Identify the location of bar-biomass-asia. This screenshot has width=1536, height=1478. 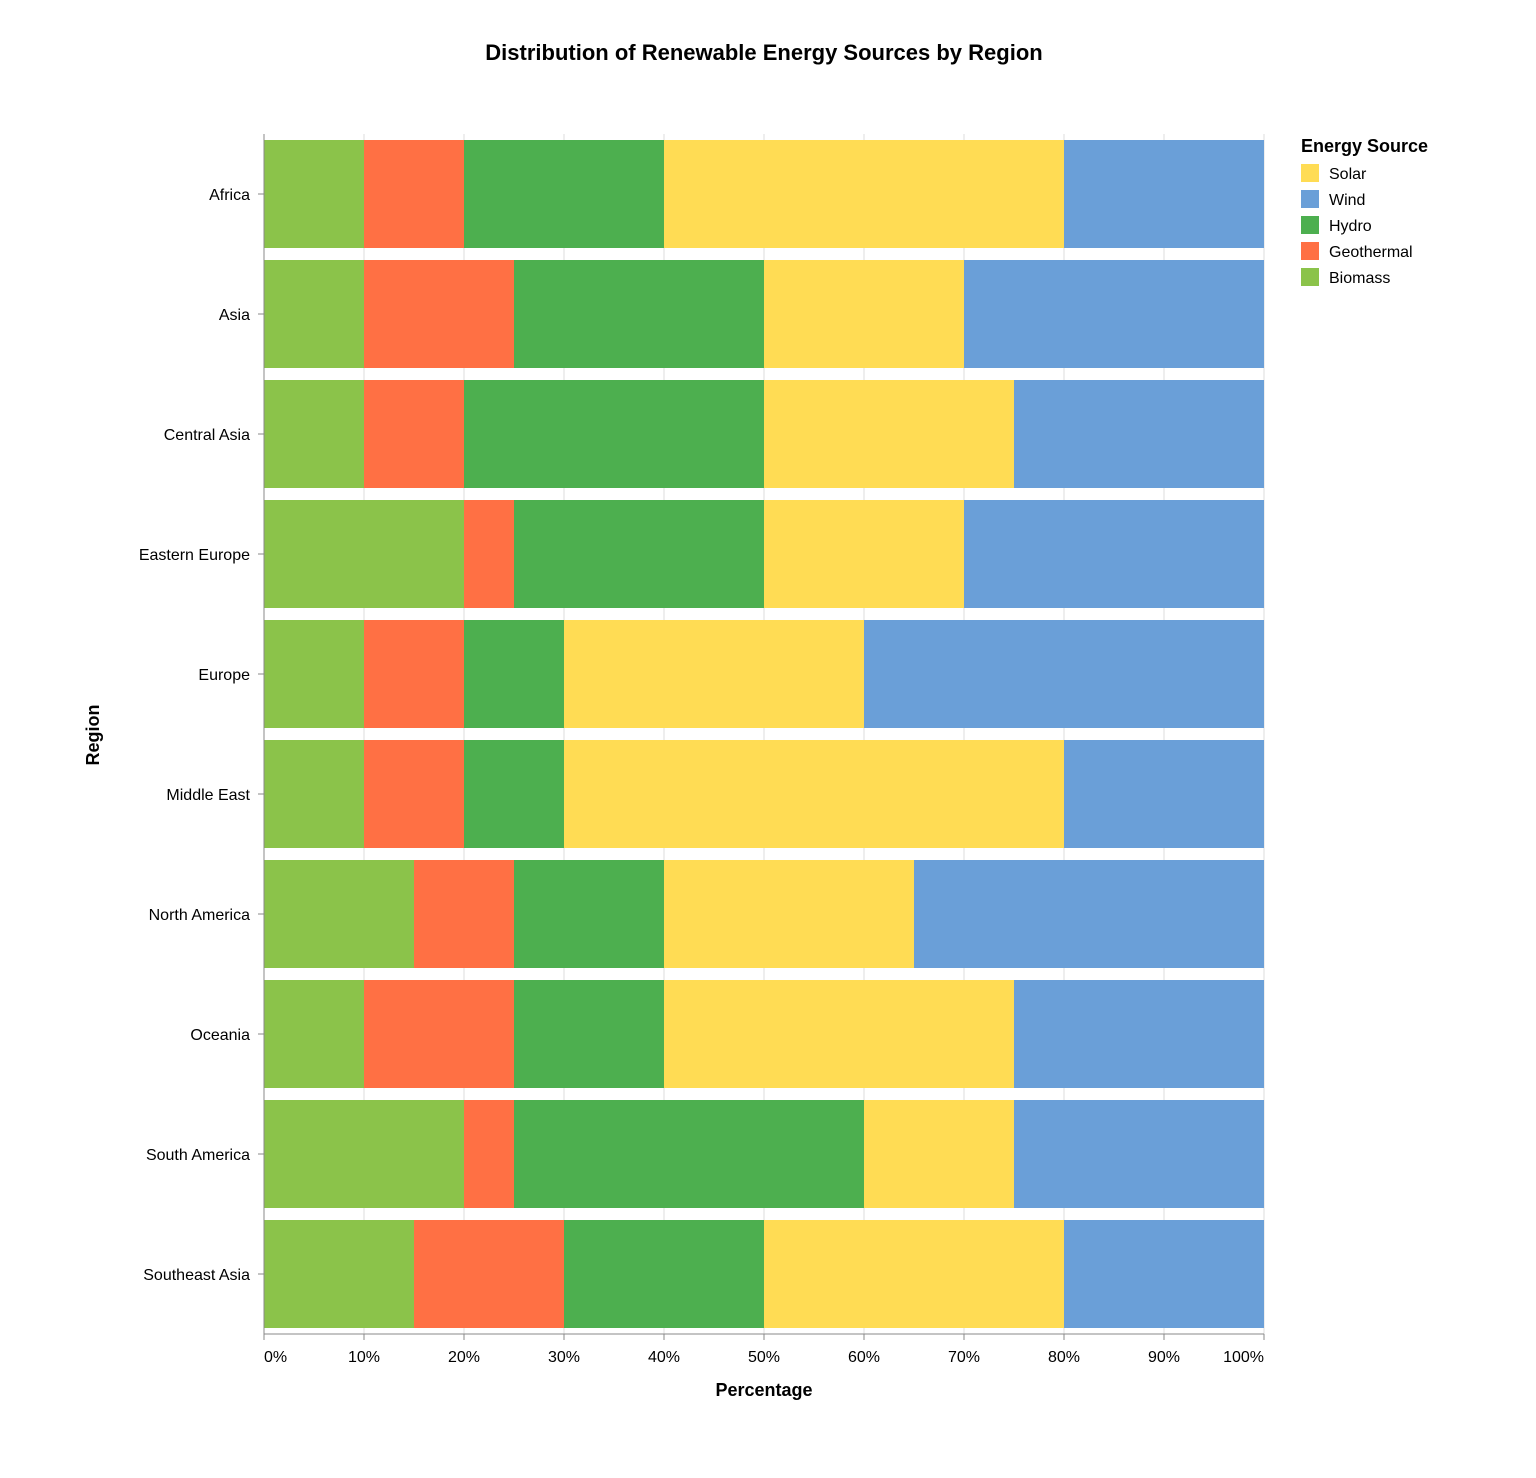
(314, 314).